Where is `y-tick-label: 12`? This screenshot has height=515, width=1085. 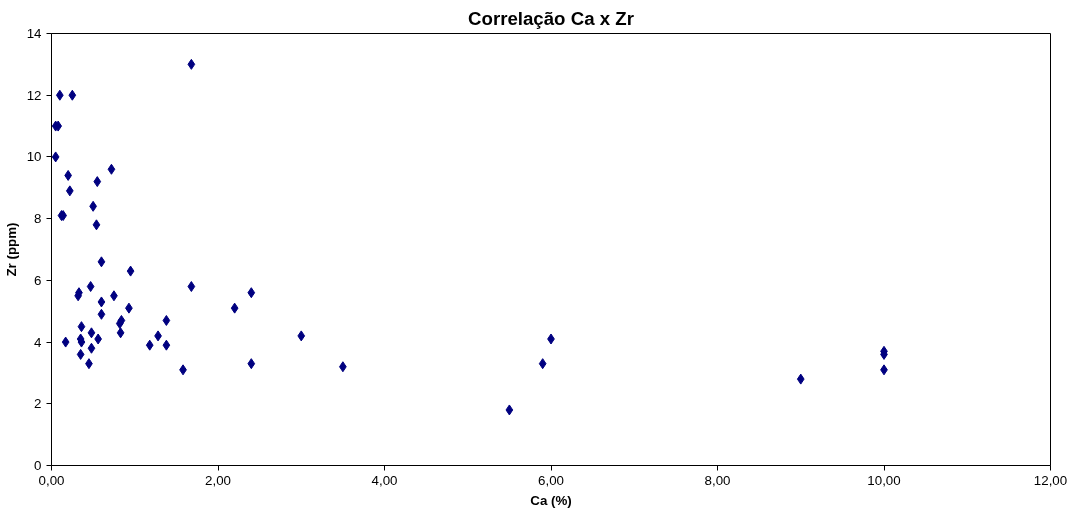
y-tick-label: 12 is located at coordinates (34, 95).